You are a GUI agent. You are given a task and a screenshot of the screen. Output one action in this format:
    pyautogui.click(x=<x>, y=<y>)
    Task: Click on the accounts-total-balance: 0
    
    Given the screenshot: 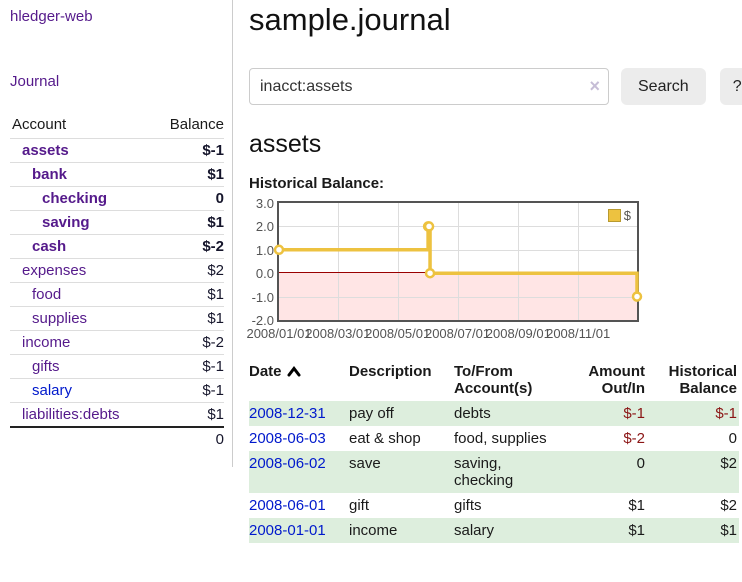 What is the action you would take?
    pyautogui.click(x=187, y=438)
    